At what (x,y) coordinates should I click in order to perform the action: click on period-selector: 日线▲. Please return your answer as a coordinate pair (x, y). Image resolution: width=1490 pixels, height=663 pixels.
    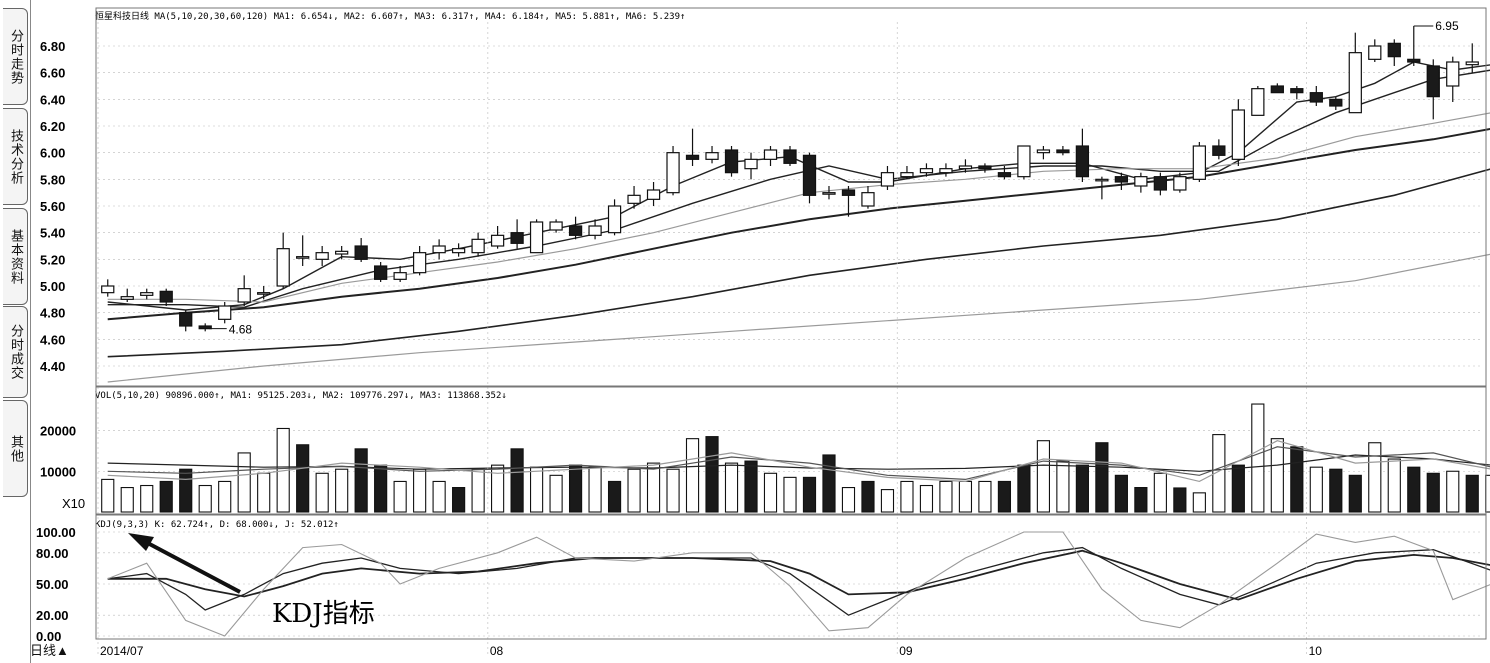
    Looking at the image, I should click on (49, 649).